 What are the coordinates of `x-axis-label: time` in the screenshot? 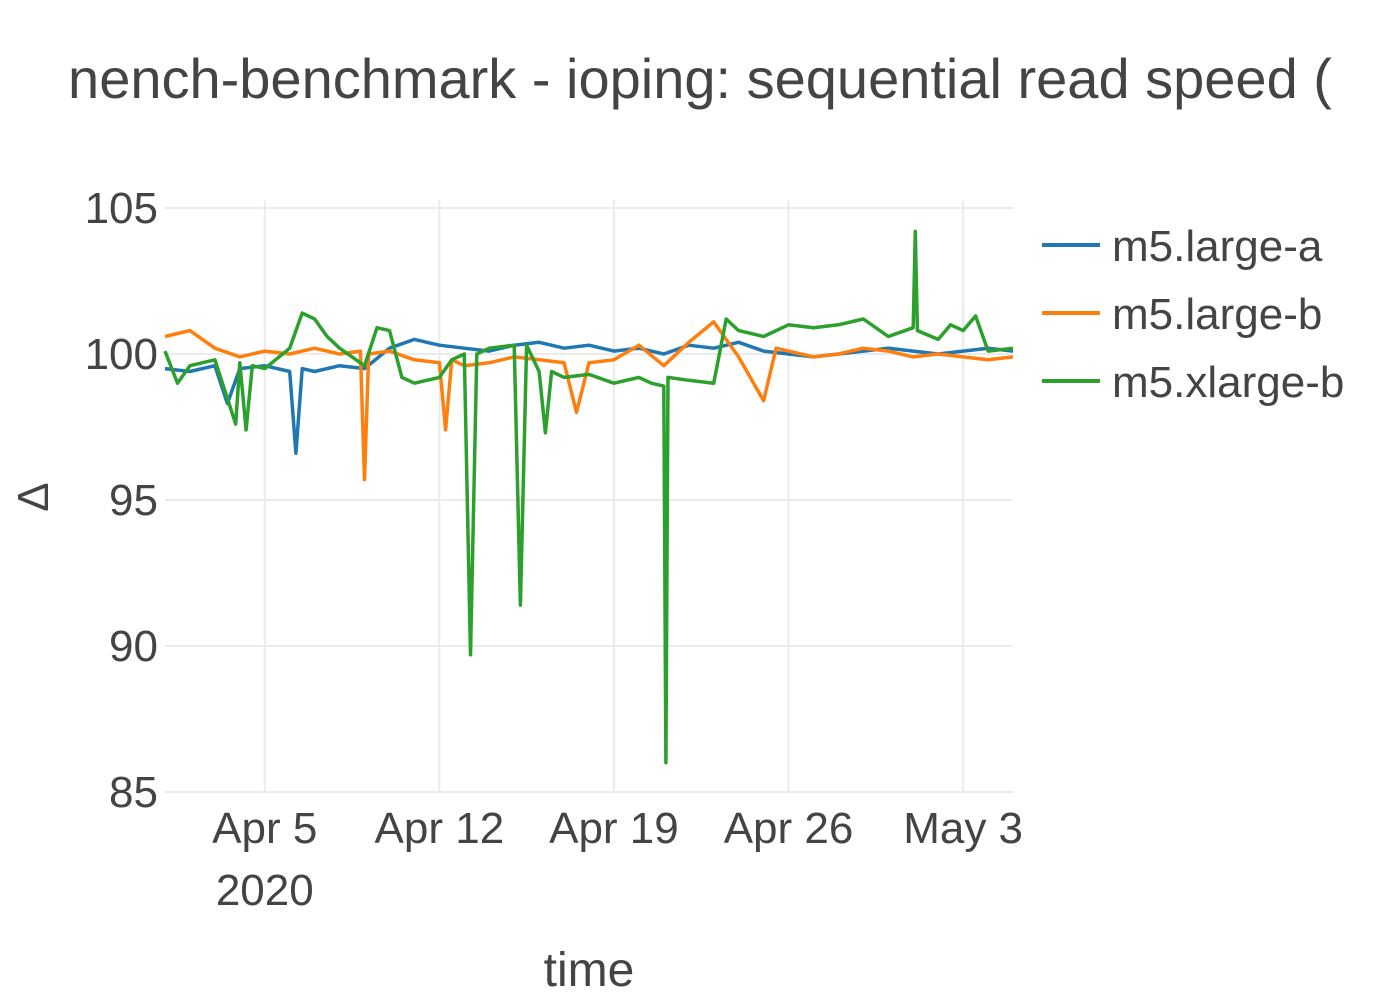 It's located at (589, 970).